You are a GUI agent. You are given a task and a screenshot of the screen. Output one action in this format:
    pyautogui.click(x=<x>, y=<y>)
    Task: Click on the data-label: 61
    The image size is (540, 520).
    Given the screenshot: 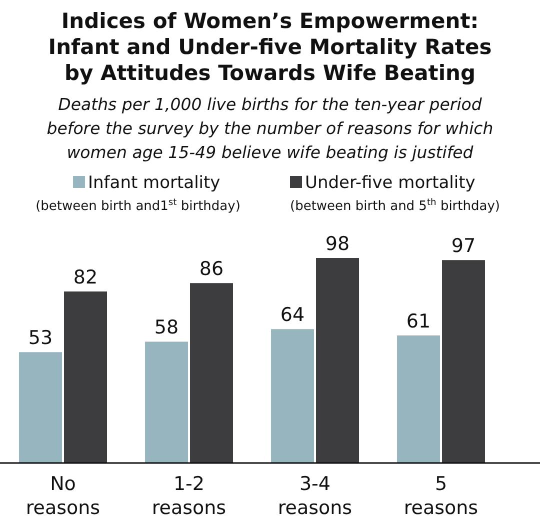 What is the action you would take?
    pyautogui.click(x=418, y=321)
    